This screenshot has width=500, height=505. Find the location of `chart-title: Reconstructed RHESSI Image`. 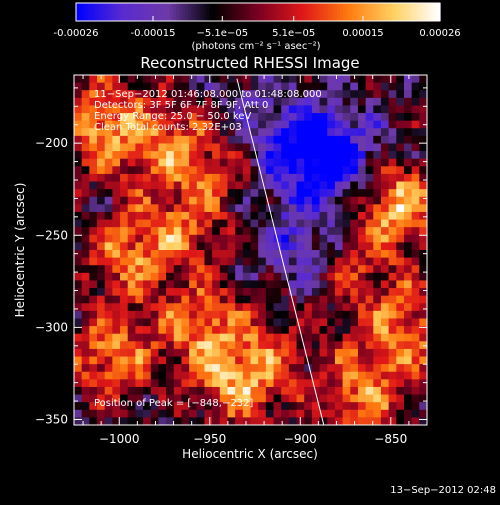

chart-title: Reconstructed RHESSI Image is located at coordinates (249, 63).